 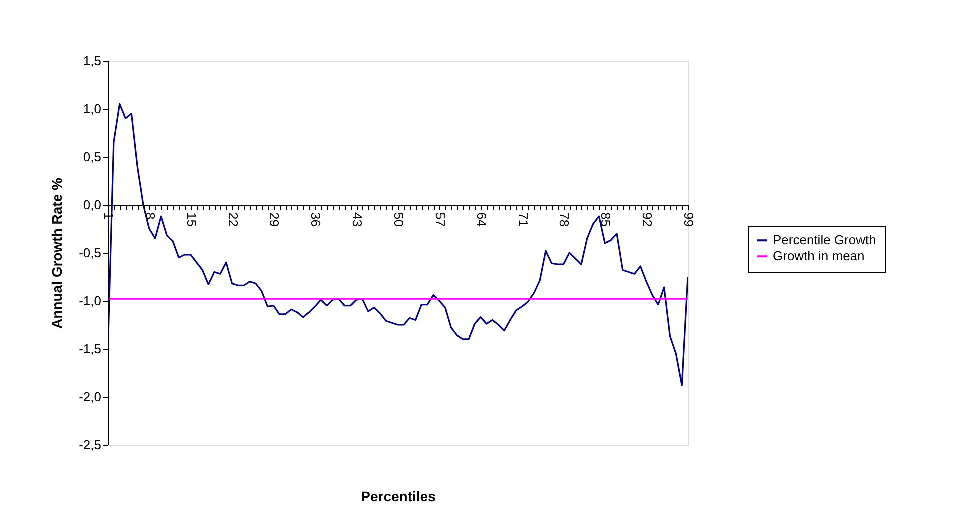 What do you see at coordinates (274, 219) in the screenshot?
I see `x-tick-label: 29` at bounding box center [274, 219].